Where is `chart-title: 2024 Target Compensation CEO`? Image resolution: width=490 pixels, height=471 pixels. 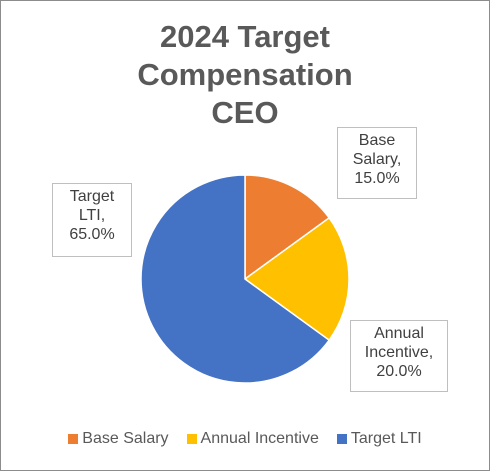
chart-title: 2024 Target Compensation CEO is located at coordinates (245, 75).